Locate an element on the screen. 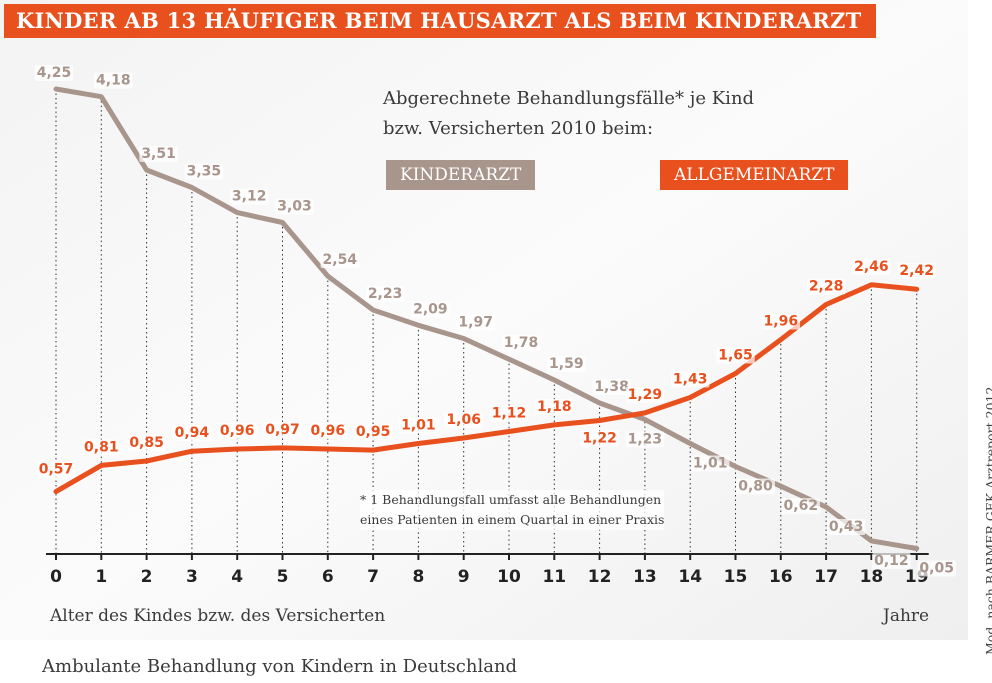 The height and width of the screenshot is (683, 992). x-tick-label-13: 13 is located at coordinates (645, 577).